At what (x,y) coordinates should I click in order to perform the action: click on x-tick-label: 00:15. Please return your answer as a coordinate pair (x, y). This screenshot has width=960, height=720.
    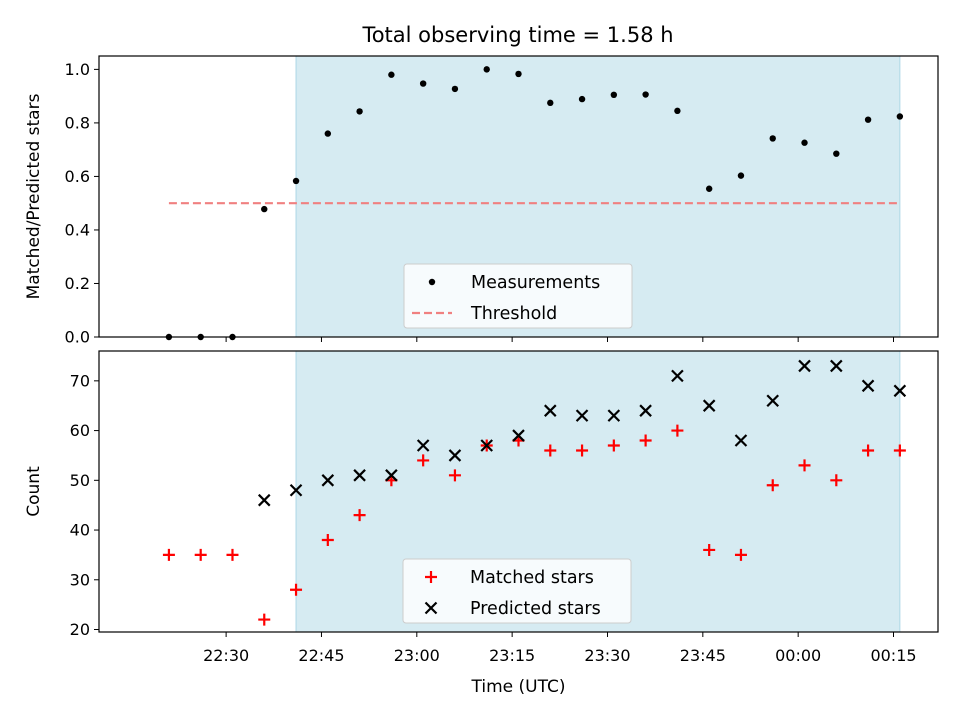
    Looking at the image, I should click on (893, 655).